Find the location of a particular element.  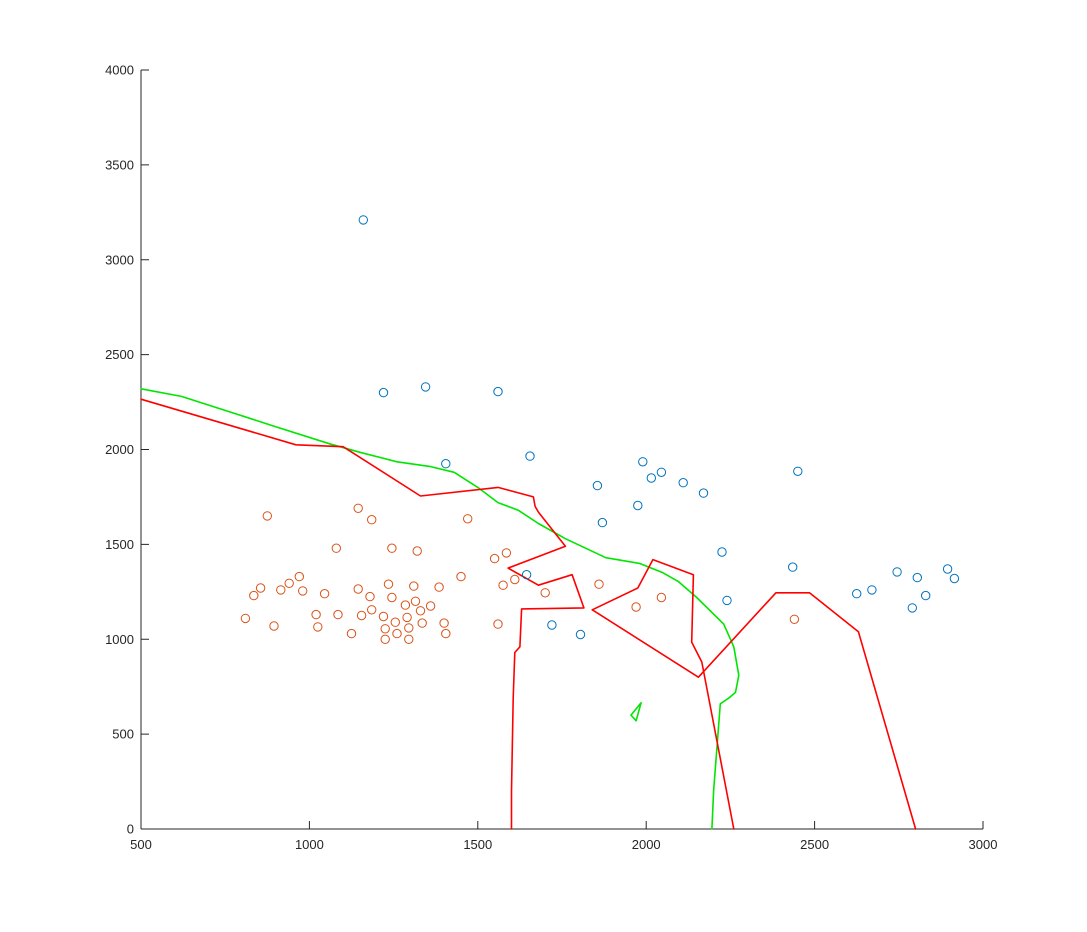

x-tick-label: 1500 is located at coordinates (477, 844).